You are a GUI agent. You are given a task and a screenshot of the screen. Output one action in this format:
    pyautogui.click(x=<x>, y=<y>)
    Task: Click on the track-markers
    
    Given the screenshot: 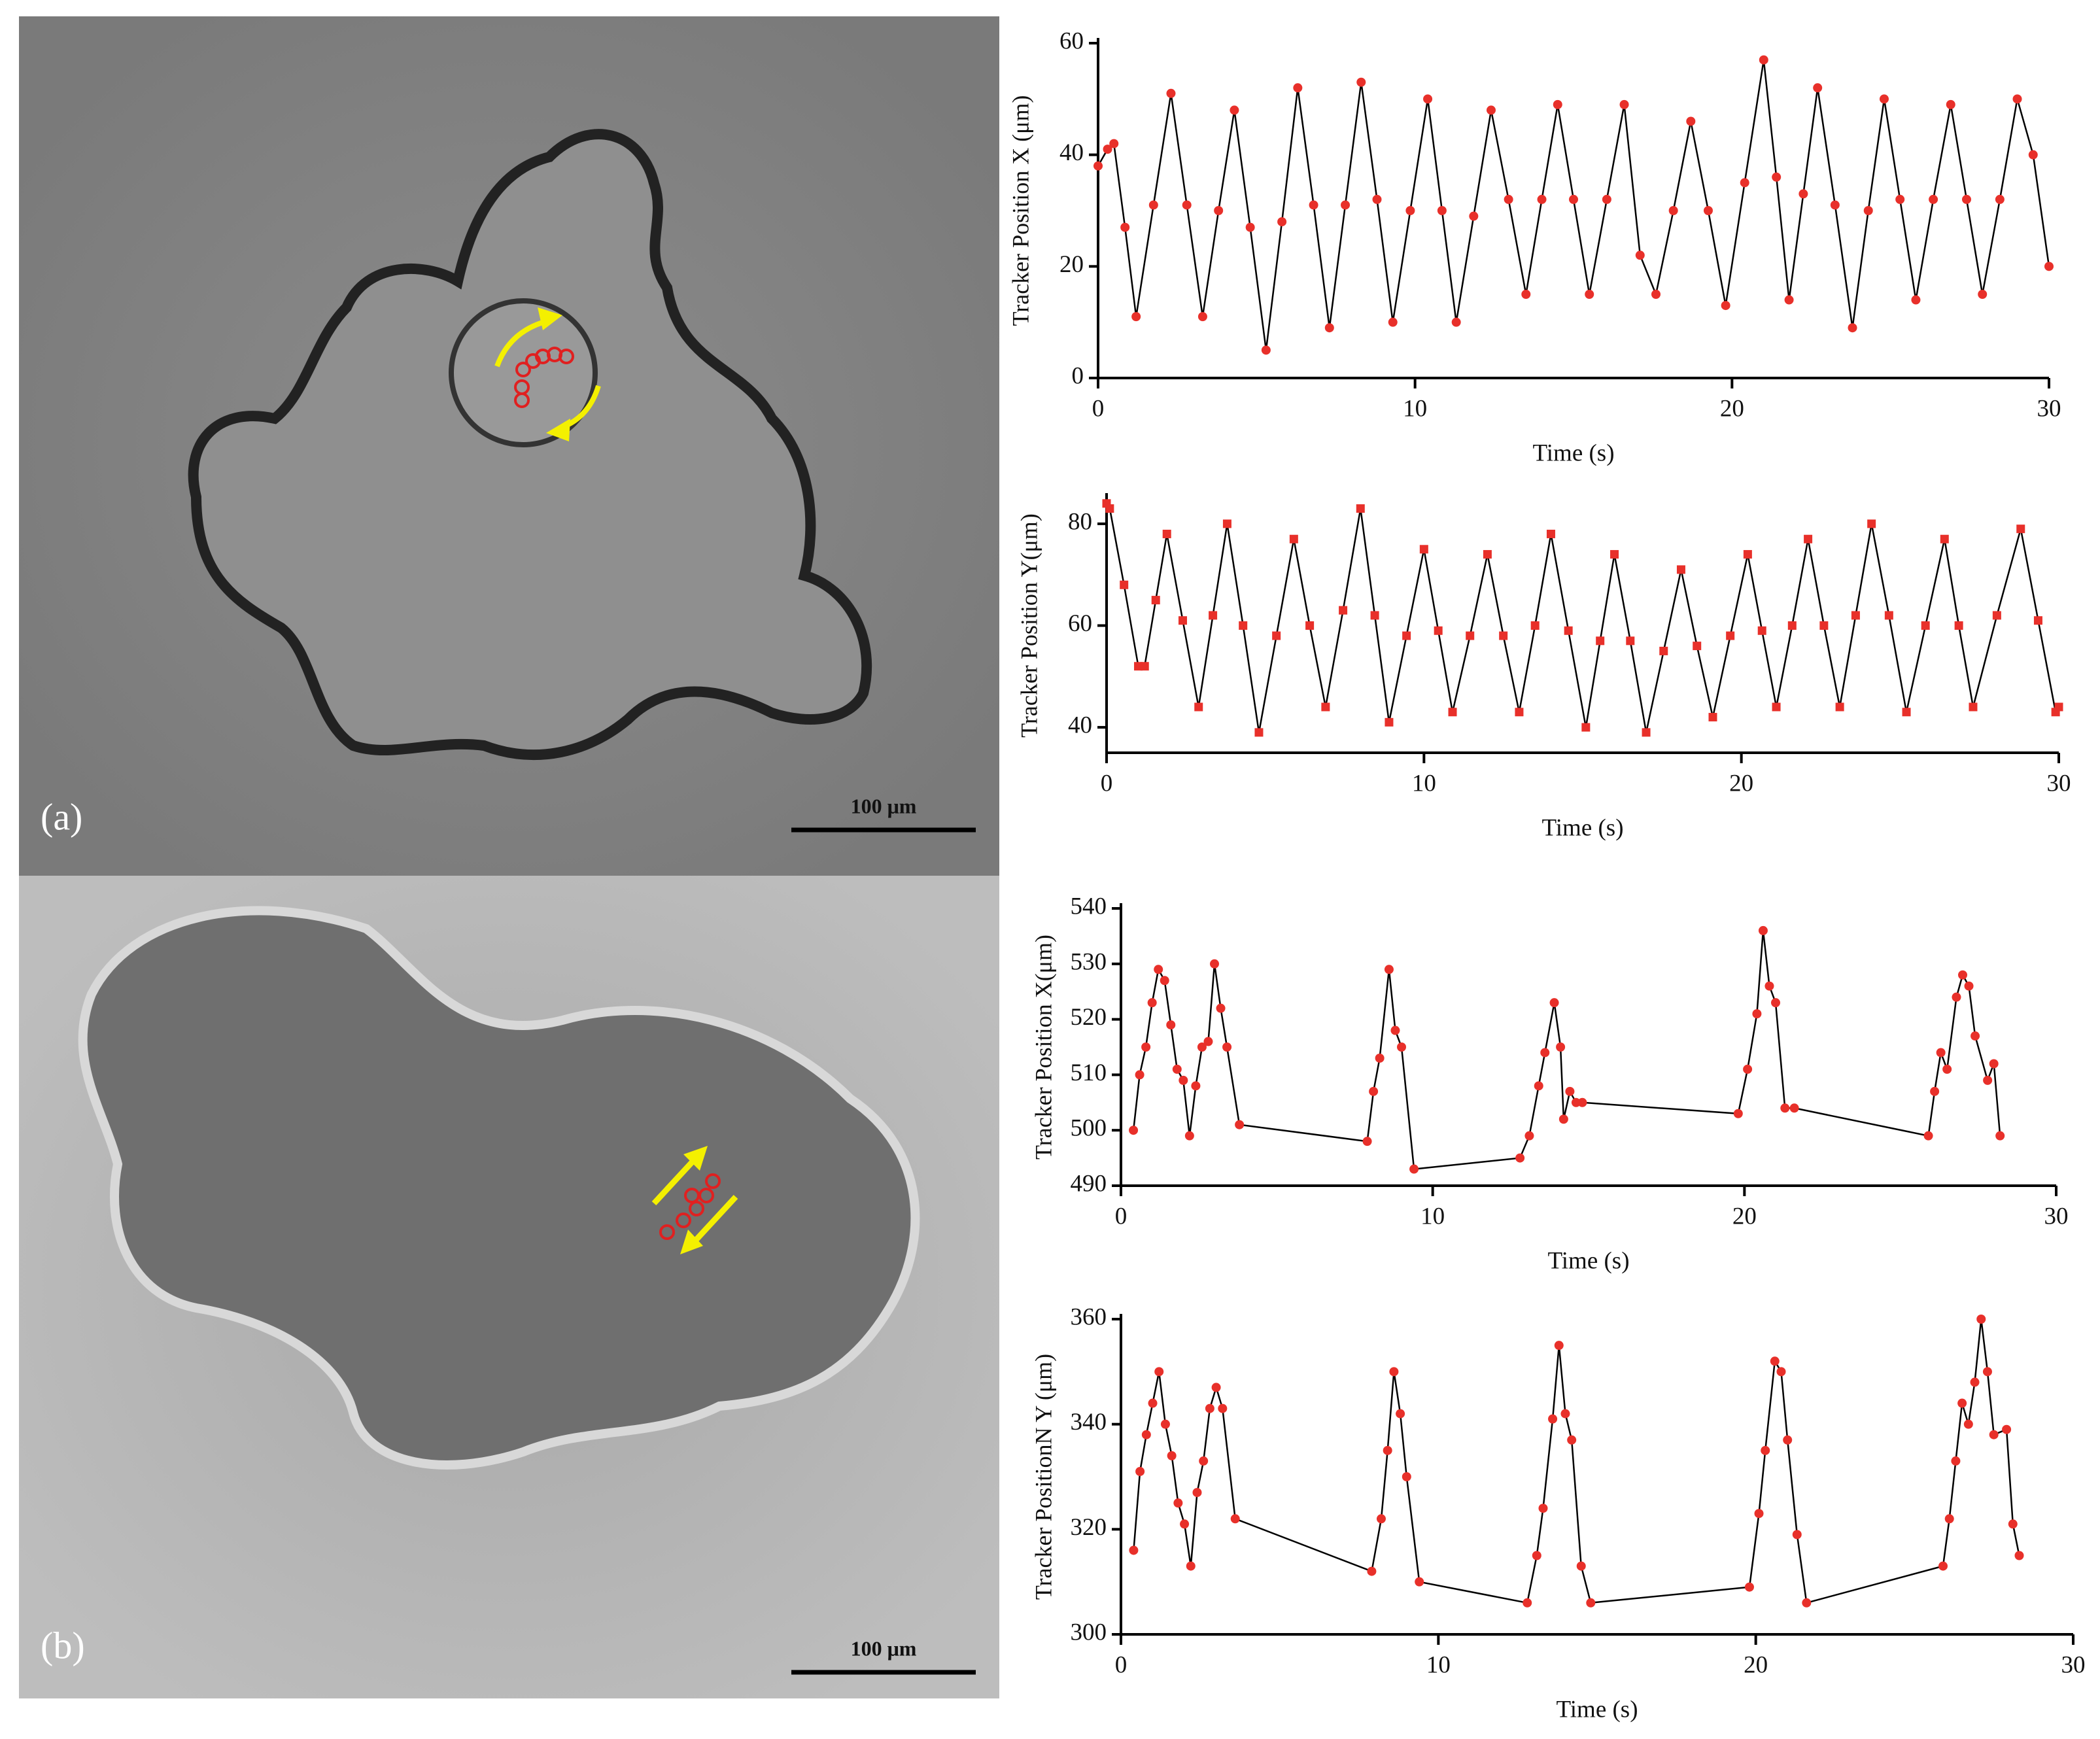 What is the action you would take?
    pyautogui.click(x=544, y=377)
    